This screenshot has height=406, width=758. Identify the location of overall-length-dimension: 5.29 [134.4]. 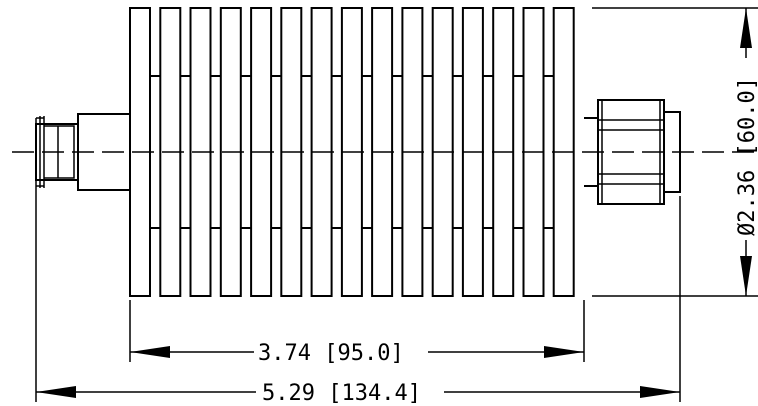
(358, 393).